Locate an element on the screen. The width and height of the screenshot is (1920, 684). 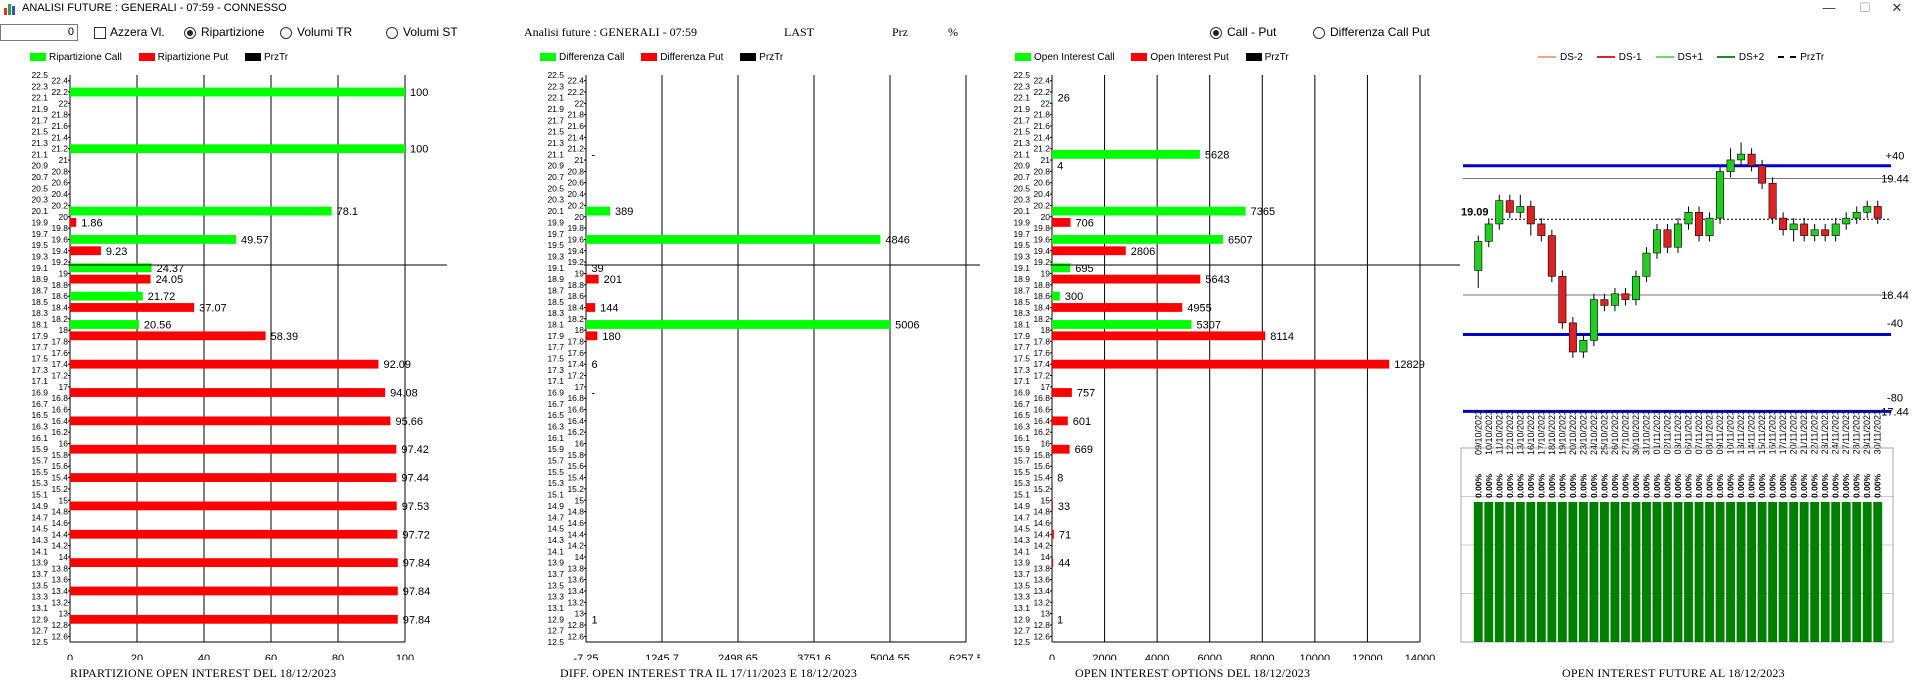
radio-volumi-tr is located at coordinates (286, 33).